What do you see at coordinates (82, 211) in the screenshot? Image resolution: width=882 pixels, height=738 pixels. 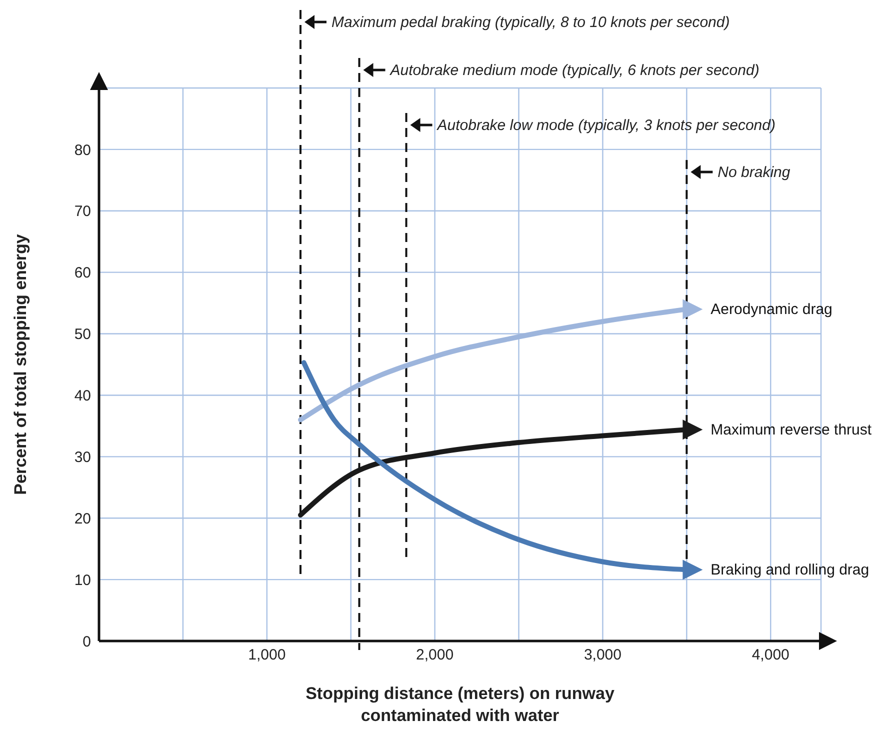 I see `y-tick-label: 70` at bounding box center [82, 211].